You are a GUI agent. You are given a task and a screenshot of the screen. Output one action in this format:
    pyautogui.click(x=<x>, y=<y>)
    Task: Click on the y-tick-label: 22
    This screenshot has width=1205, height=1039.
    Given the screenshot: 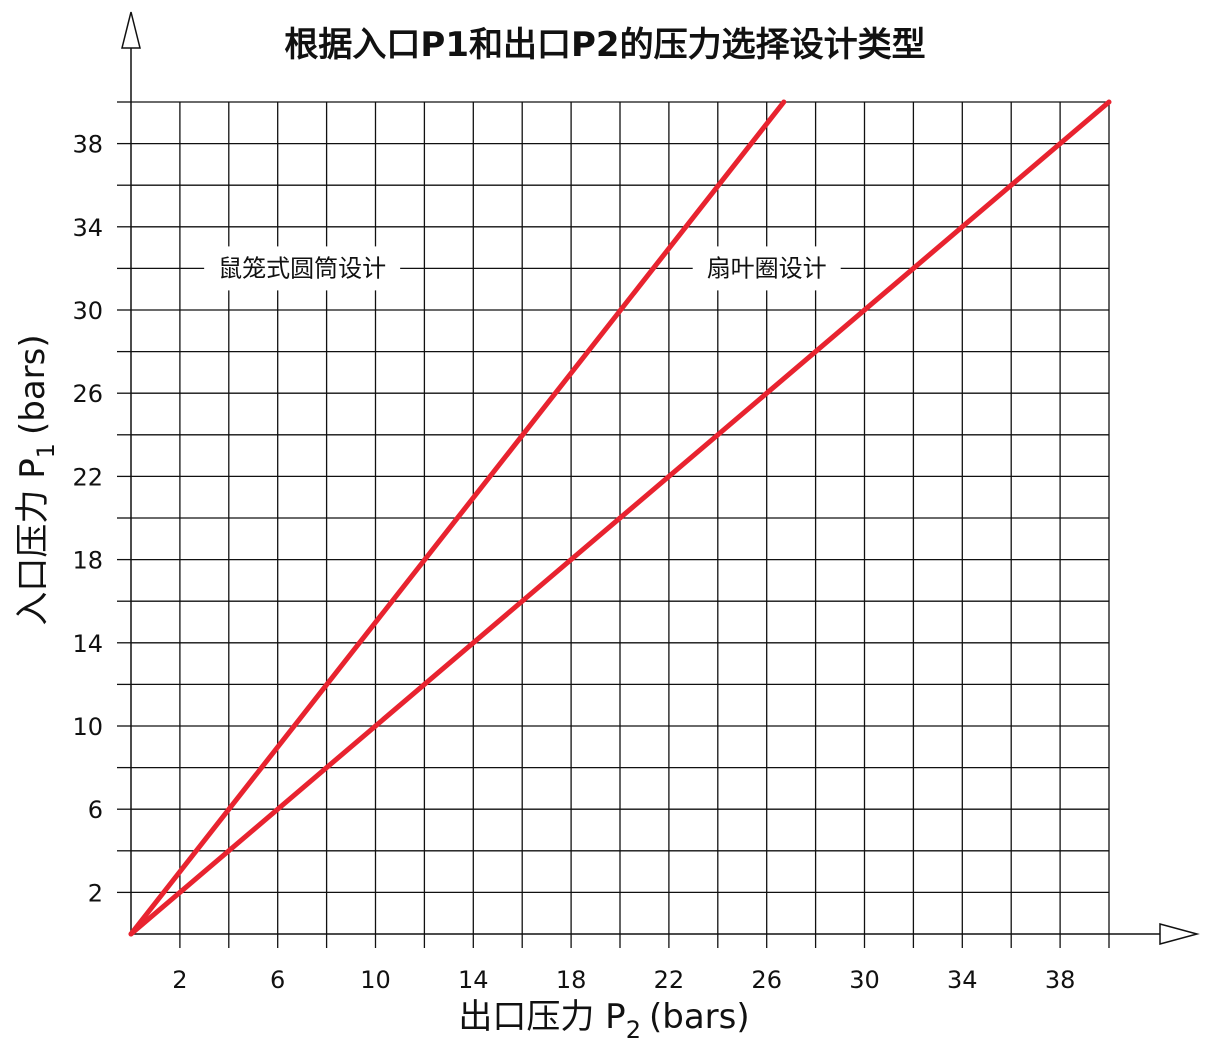 What is the action you would take?
    pyautogui.click(x=87, y=477)
    